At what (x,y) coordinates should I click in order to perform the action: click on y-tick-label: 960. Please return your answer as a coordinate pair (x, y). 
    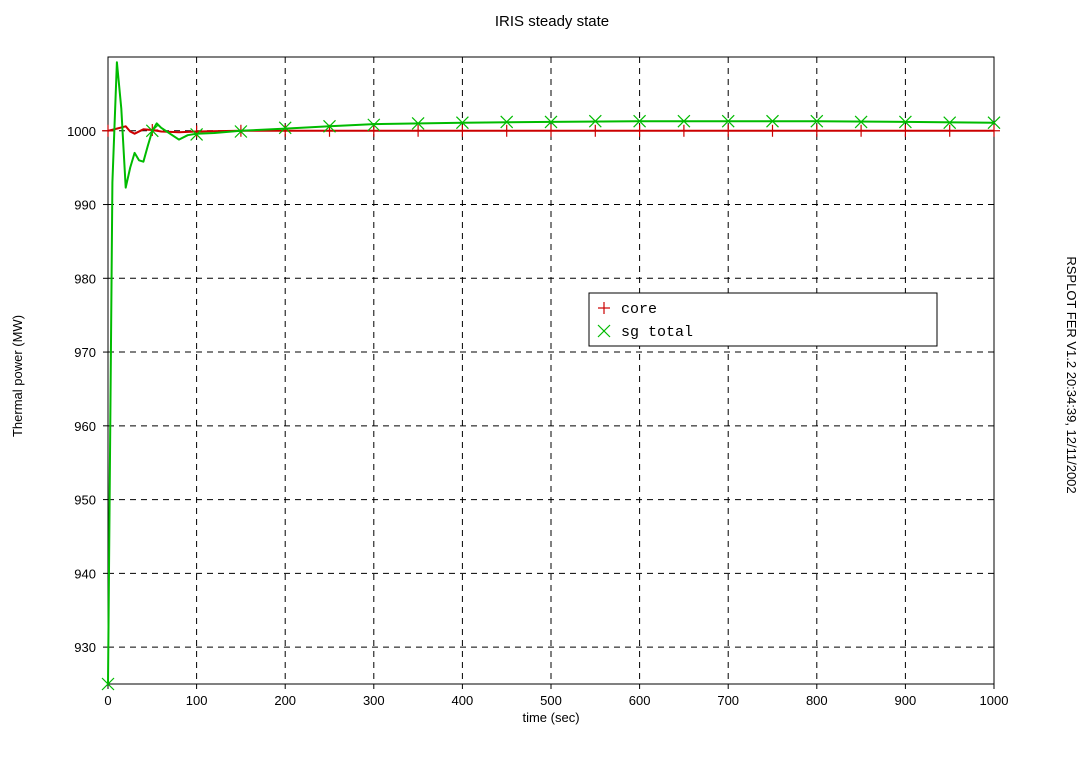
    Looking at the image, I should click on (85, 426).